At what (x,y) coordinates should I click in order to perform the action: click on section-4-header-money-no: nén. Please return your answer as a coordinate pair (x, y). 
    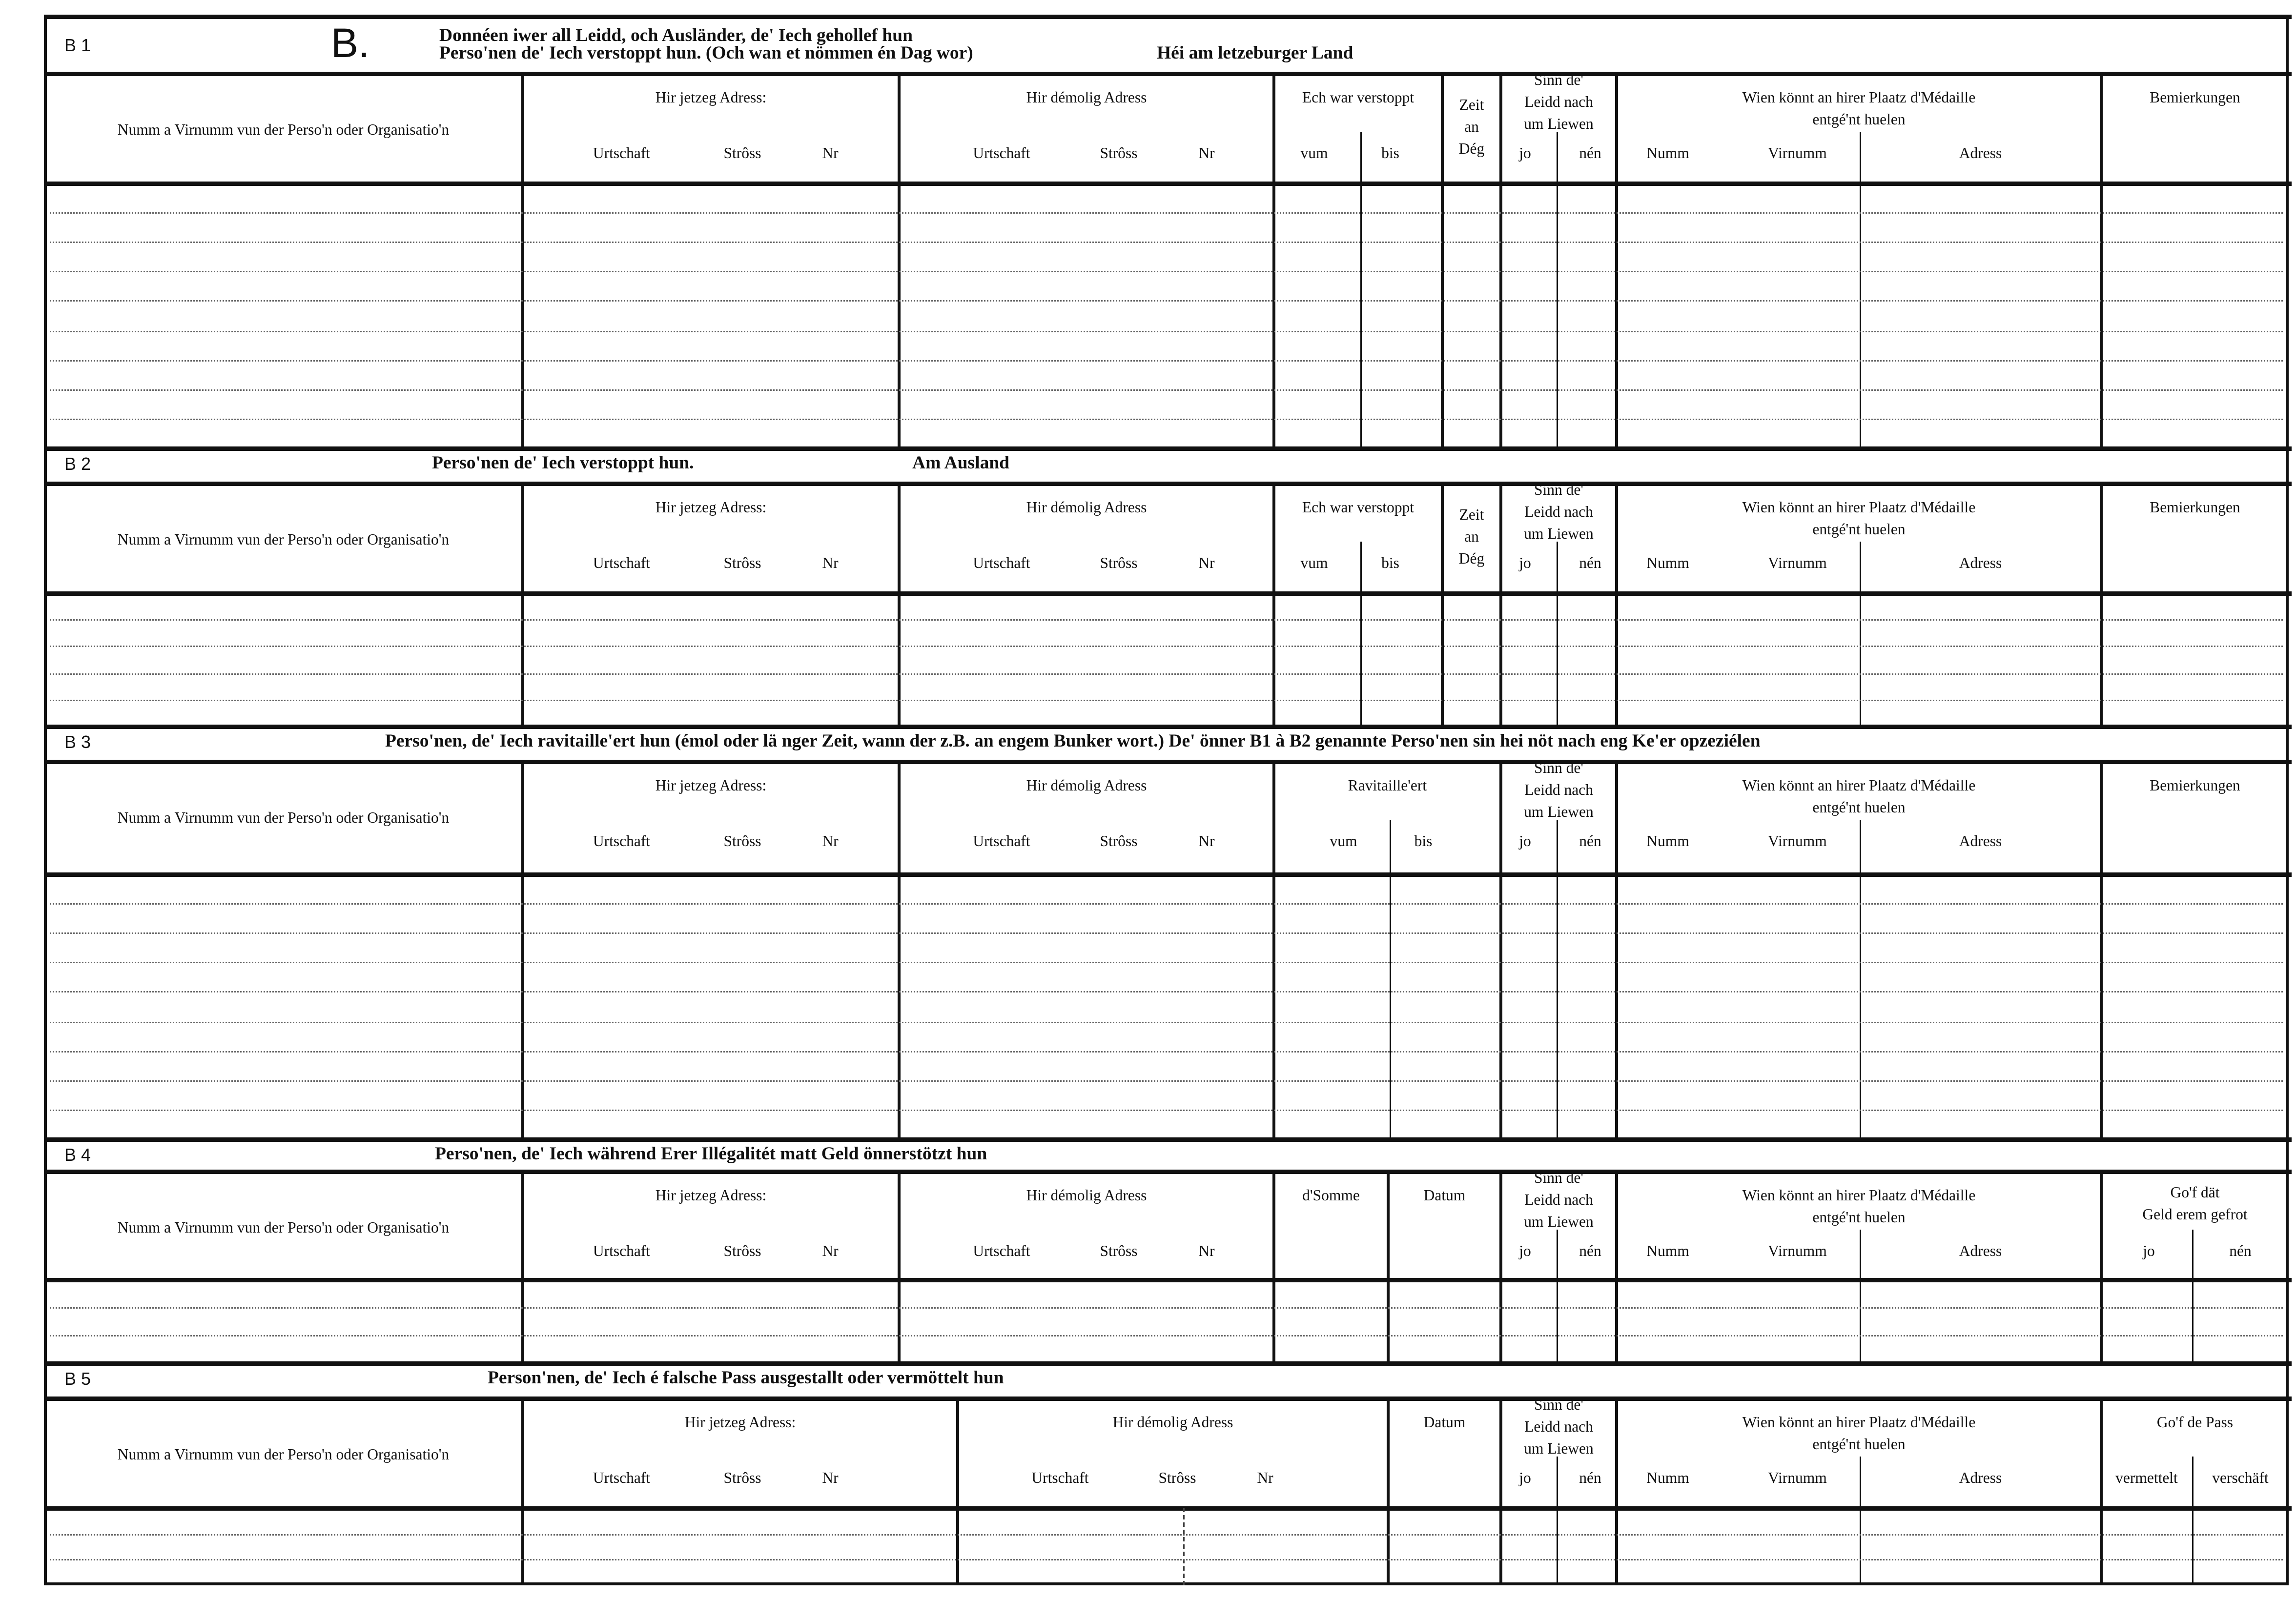
    Looking at the image, I should click on (2240, 1252).